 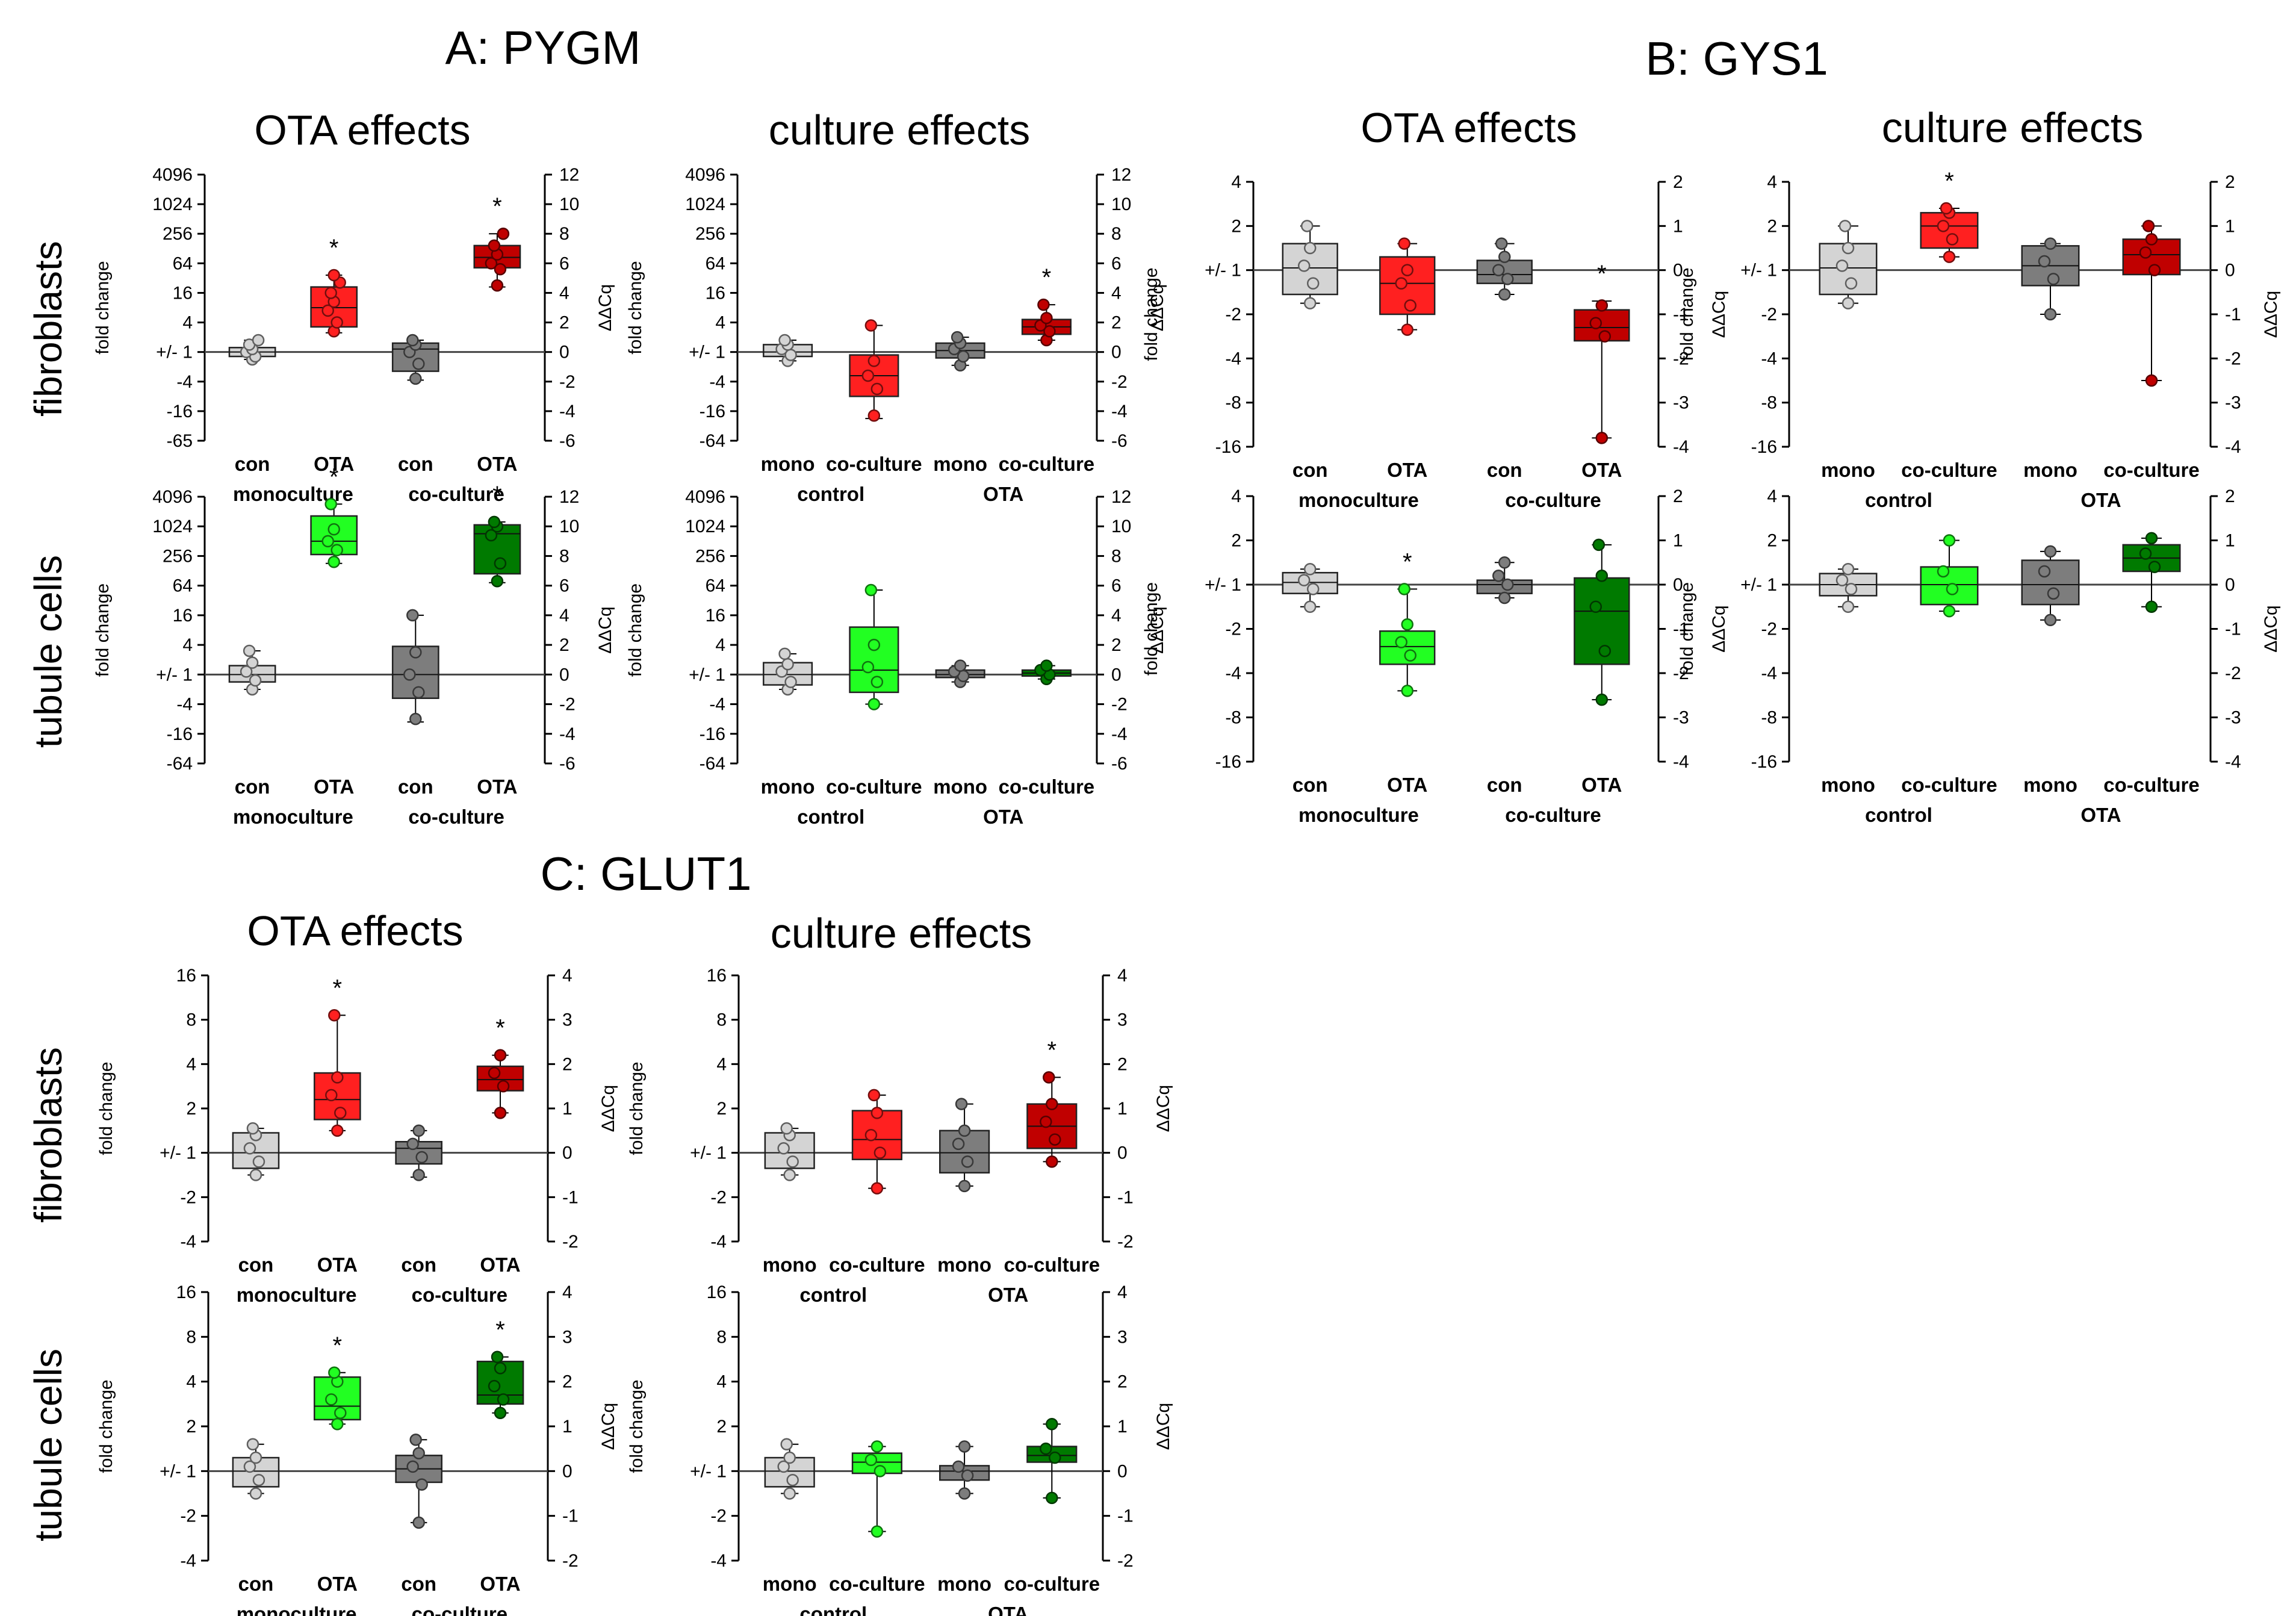 What do you see at coordinates (1122, 1471) in the screenshot?
I see `right-tick-label: 0` at bounding box center [1122, 1471].